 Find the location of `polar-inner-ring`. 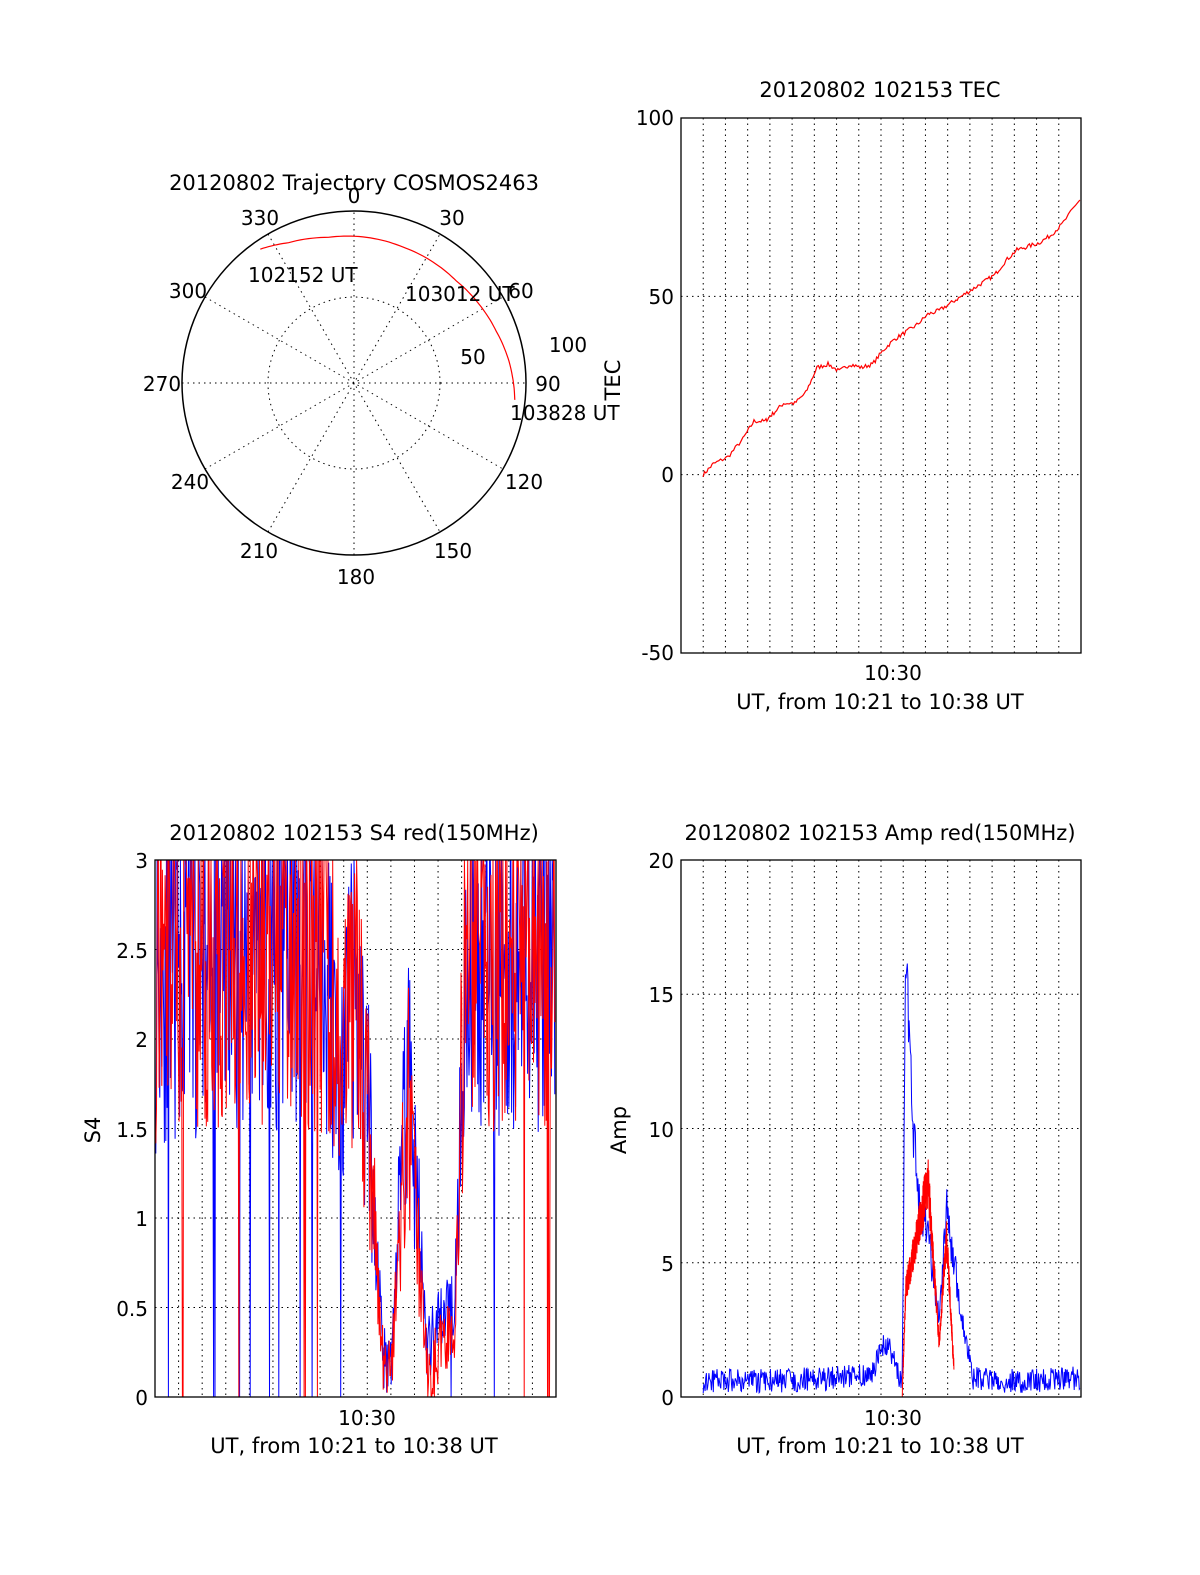

polar-inner-ring is located at coordinates (354, 383).